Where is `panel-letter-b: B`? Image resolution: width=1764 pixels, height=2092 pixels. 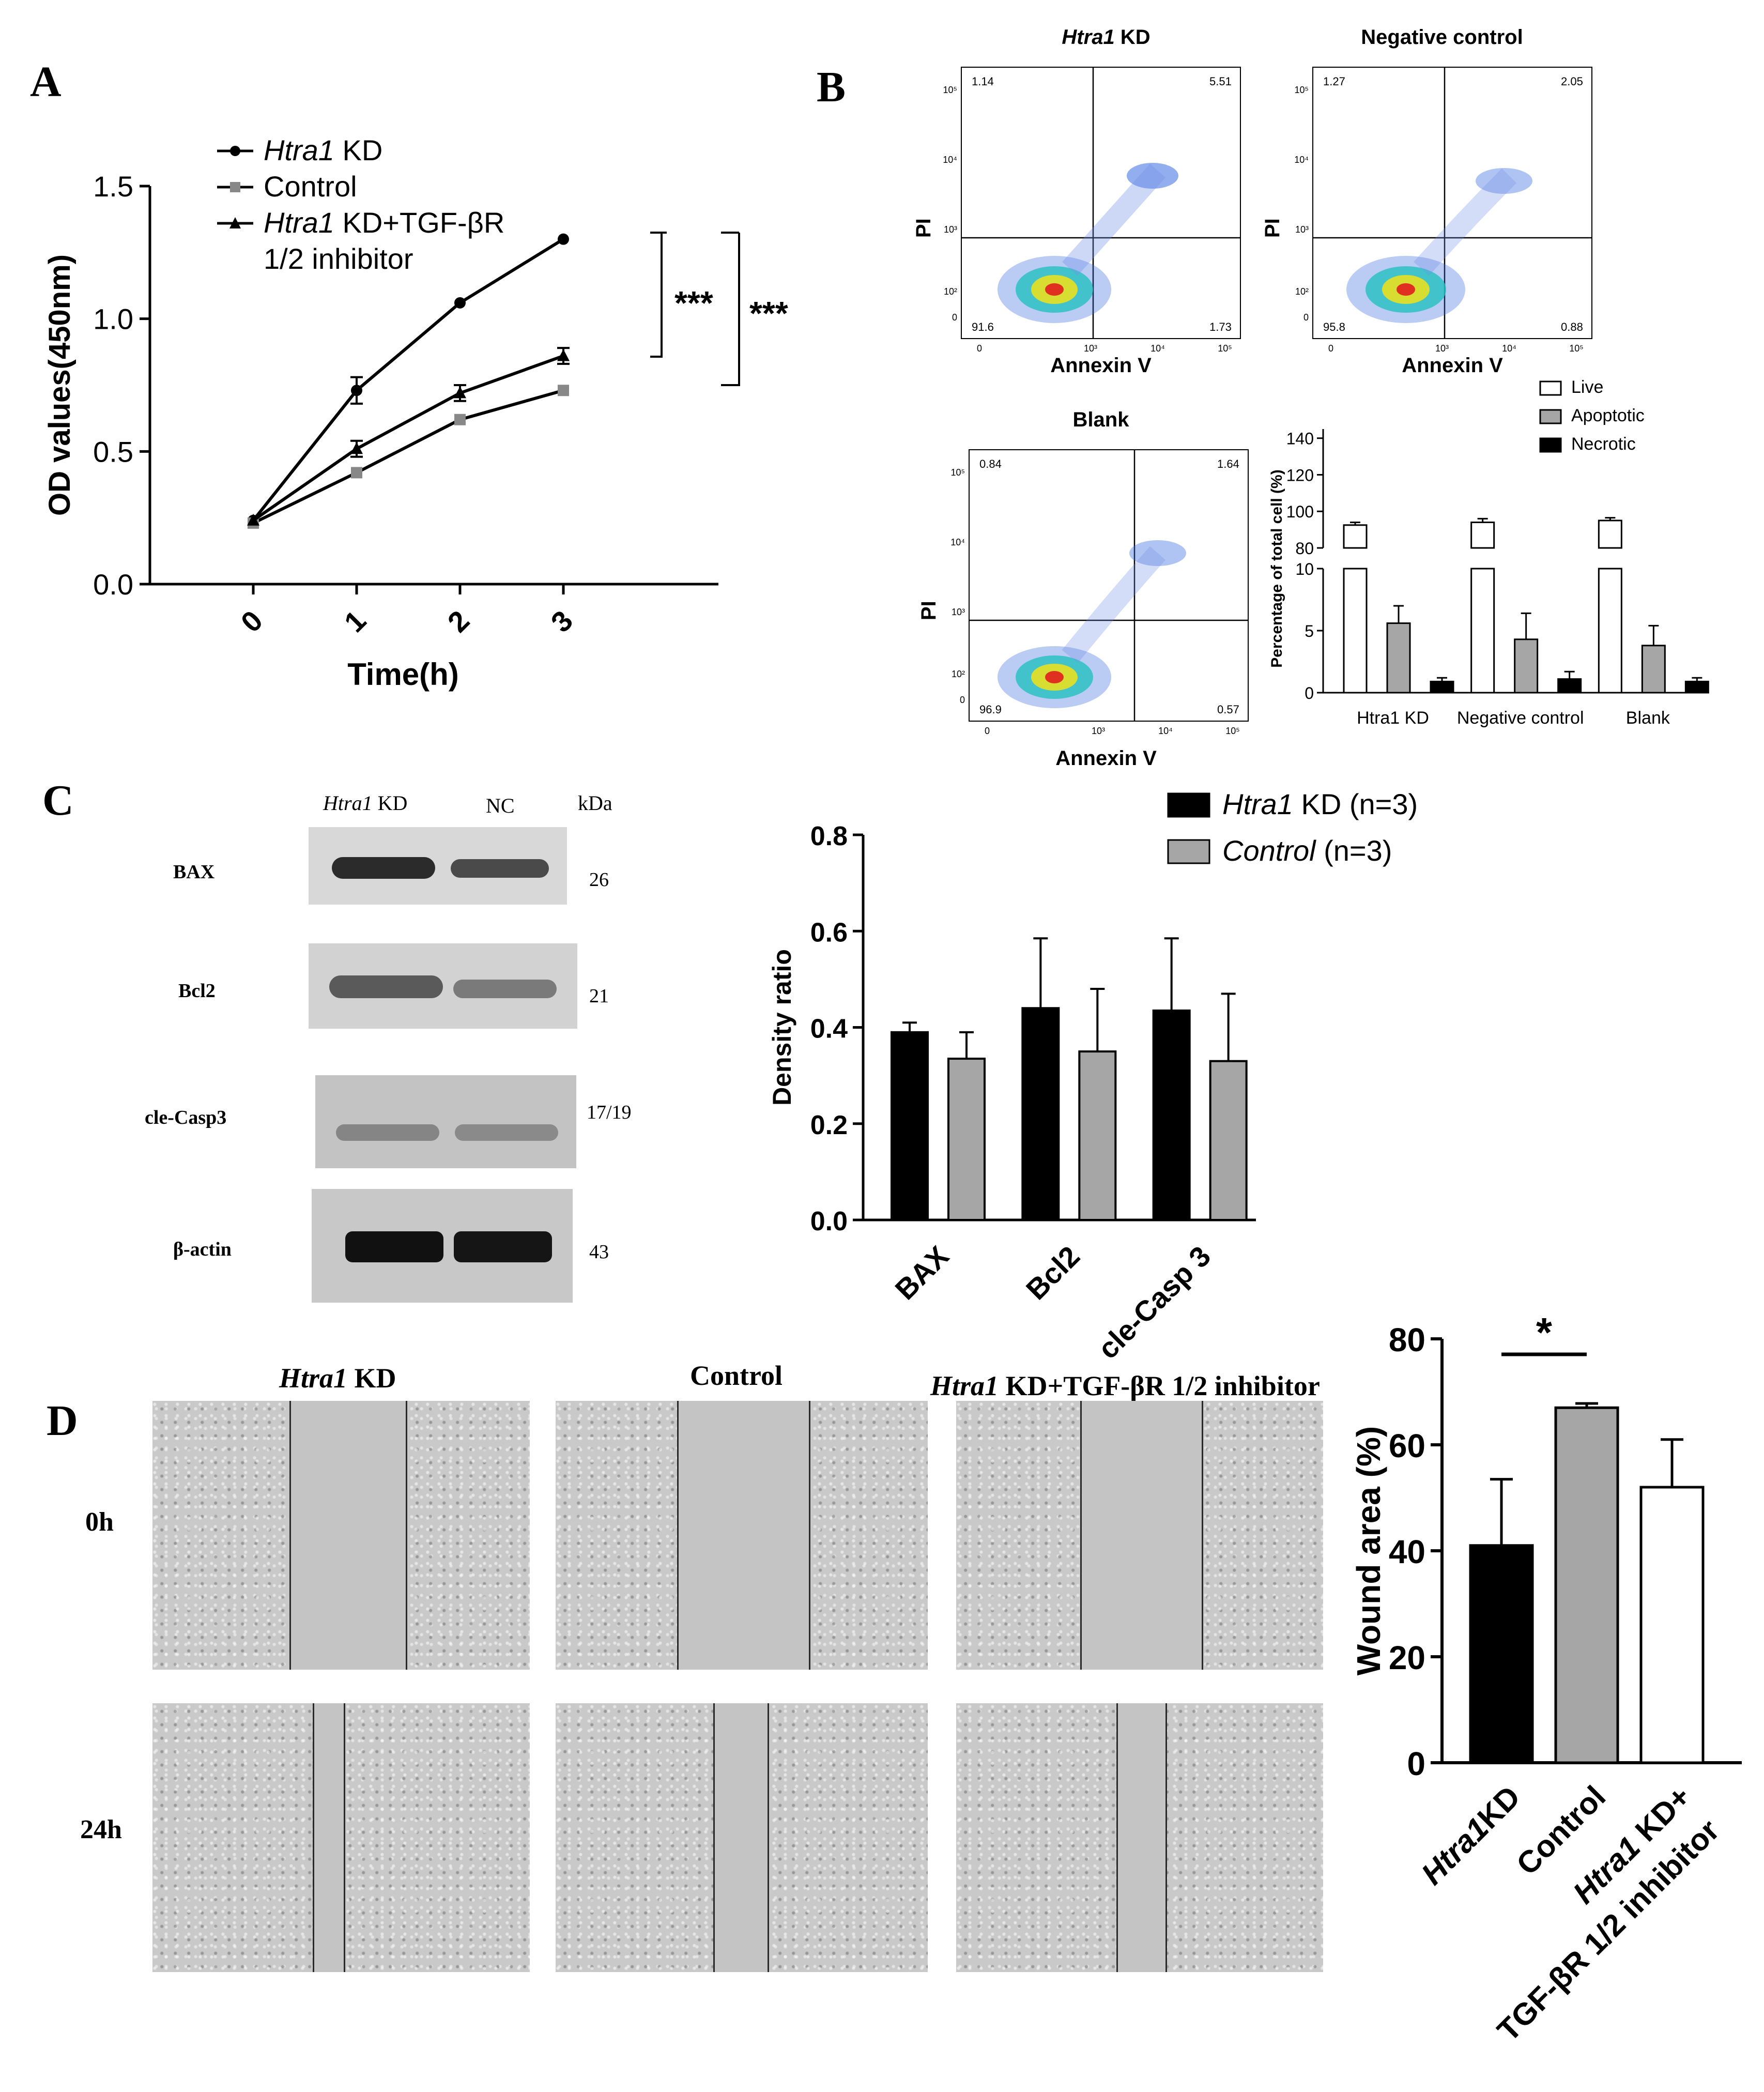
panel-letter-b: B is located at coordinates (831, 87).